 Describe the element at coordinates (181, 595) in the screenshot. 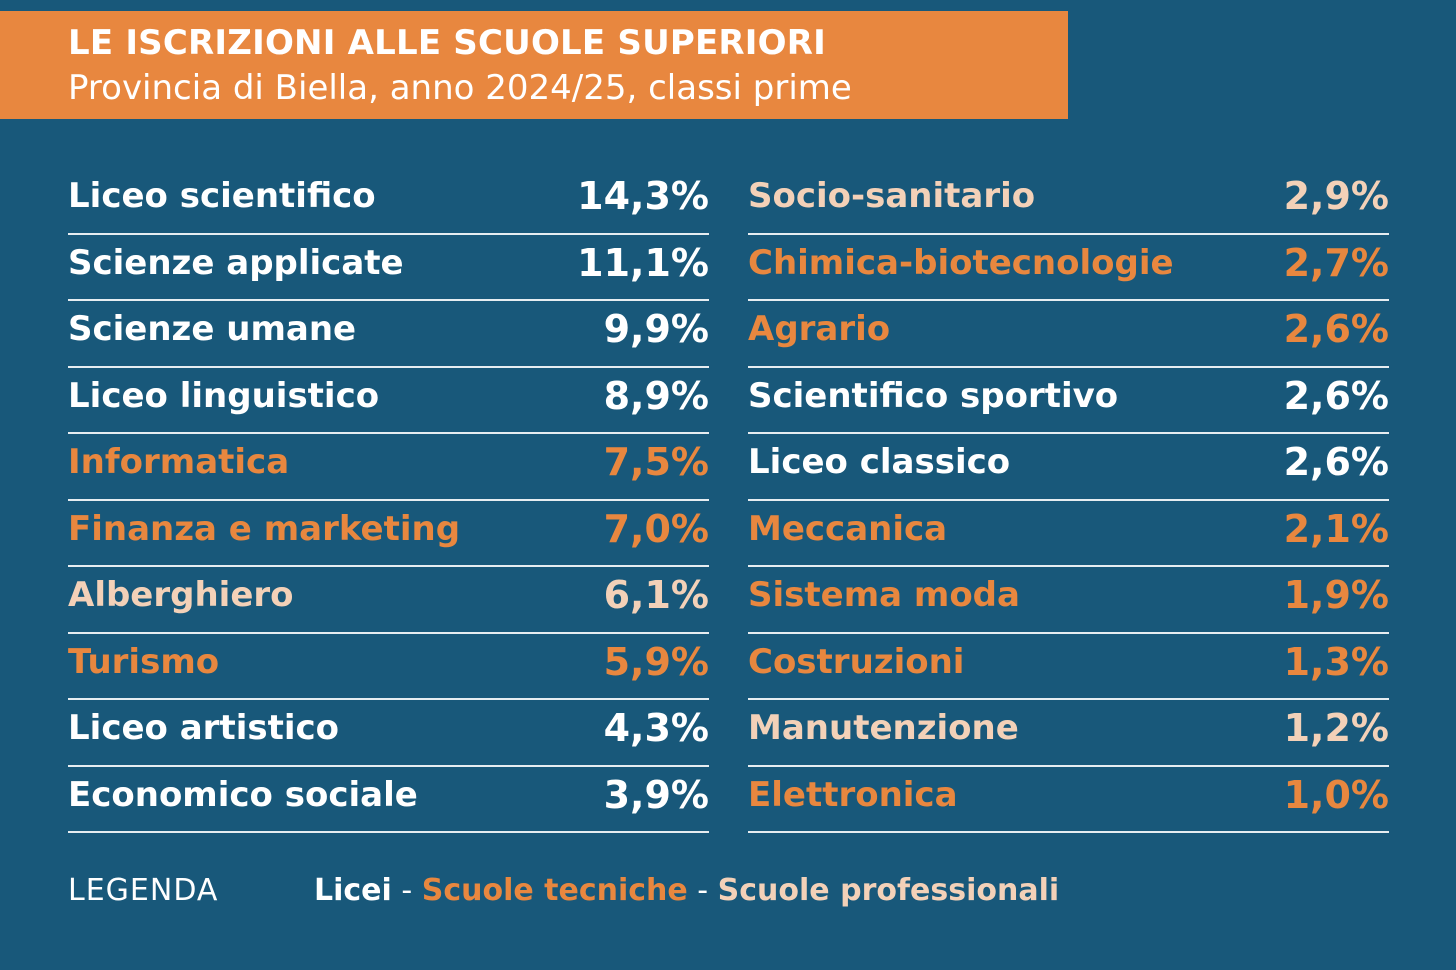

I see `row-label: Alberghiero` at that location.